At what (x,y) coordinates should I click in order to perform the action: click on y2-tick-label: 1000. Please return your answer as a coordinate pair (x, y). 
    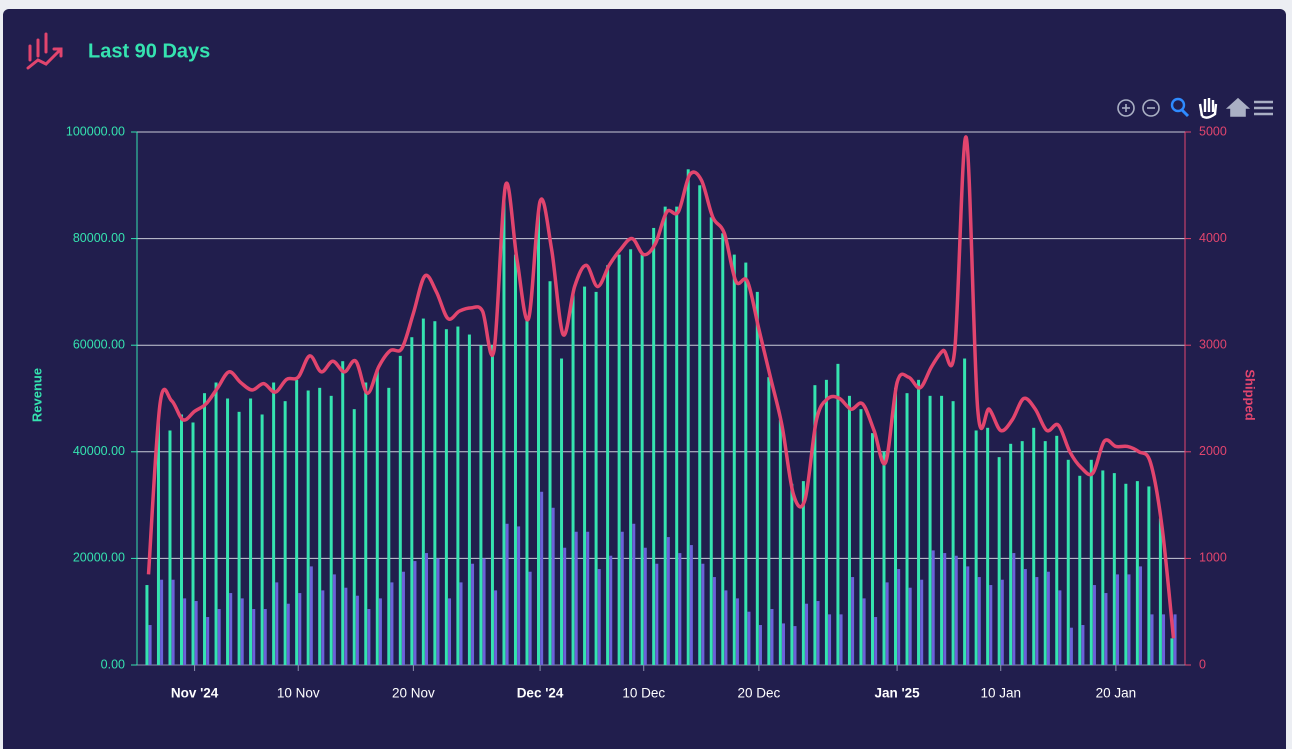
    Looking at the image, I should click on (1213, 558).